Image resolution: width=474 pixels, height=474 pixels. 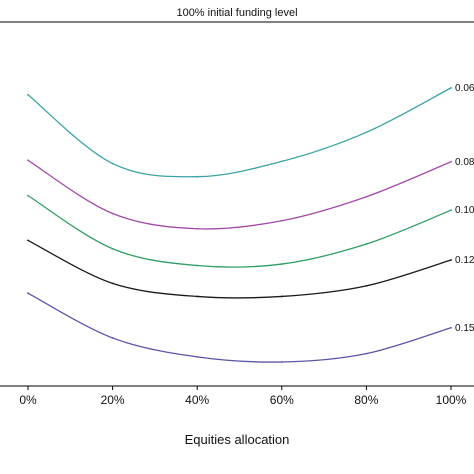 What do you see at coordinates (464, 260) in the screenshot?
I see `series-label: 0.12` at bounding box center [464, 260].